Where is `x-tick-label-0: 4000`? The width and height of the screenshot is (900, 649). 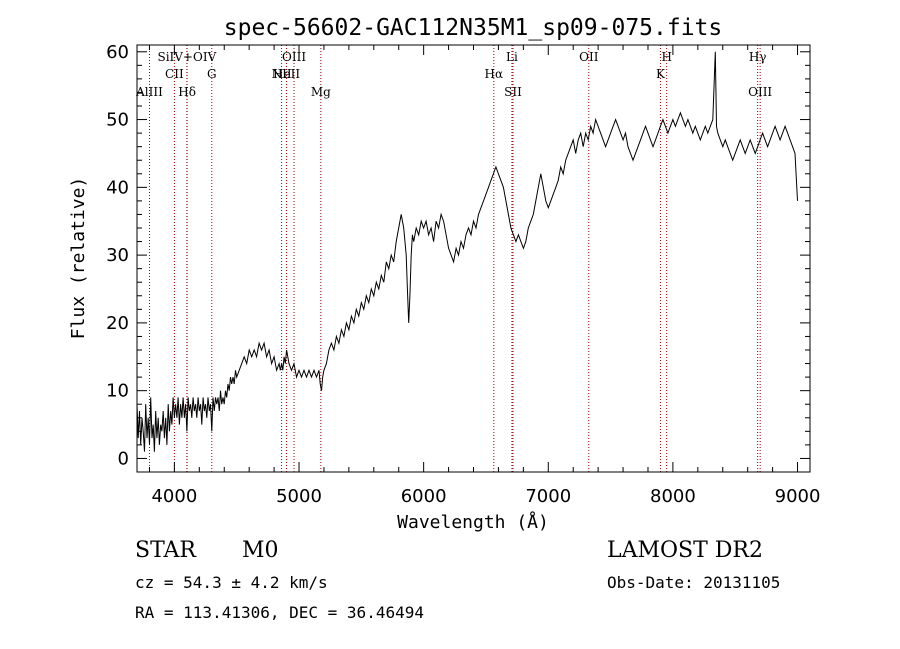 x-tick-label-0: 4000 is located at coordinates (174, 496).